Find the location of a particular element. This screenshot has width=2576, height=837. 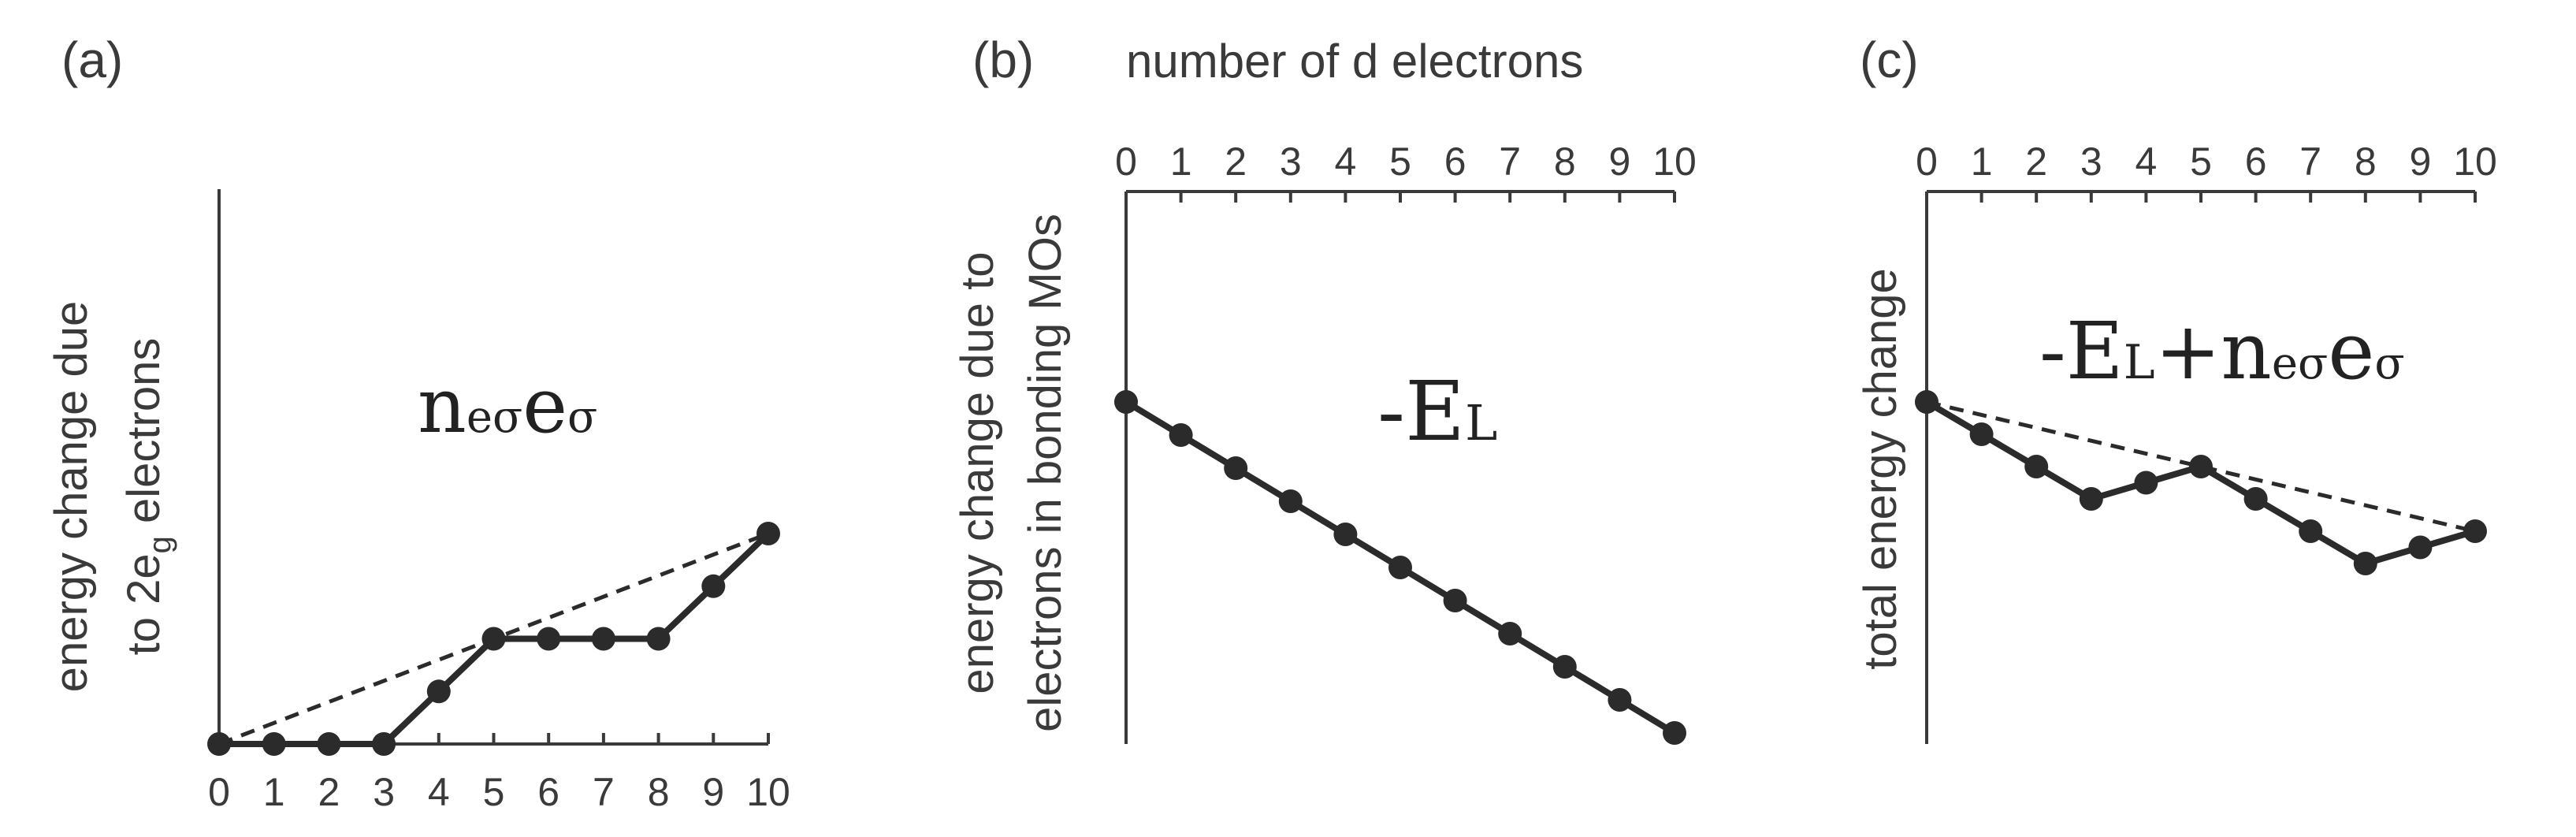

panel-c-formula: -EL+neσeσ is located at coordinates (2222, 351).